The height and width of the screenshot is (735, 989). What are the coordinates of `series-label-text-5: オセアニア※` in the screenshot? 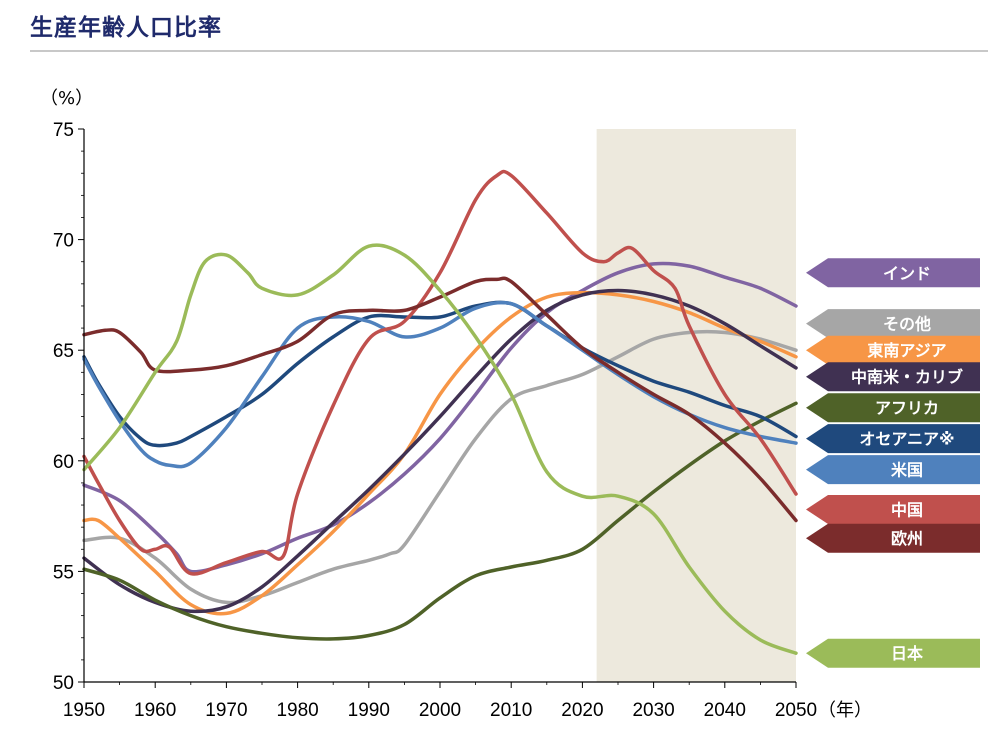 It's located at (906, 439).